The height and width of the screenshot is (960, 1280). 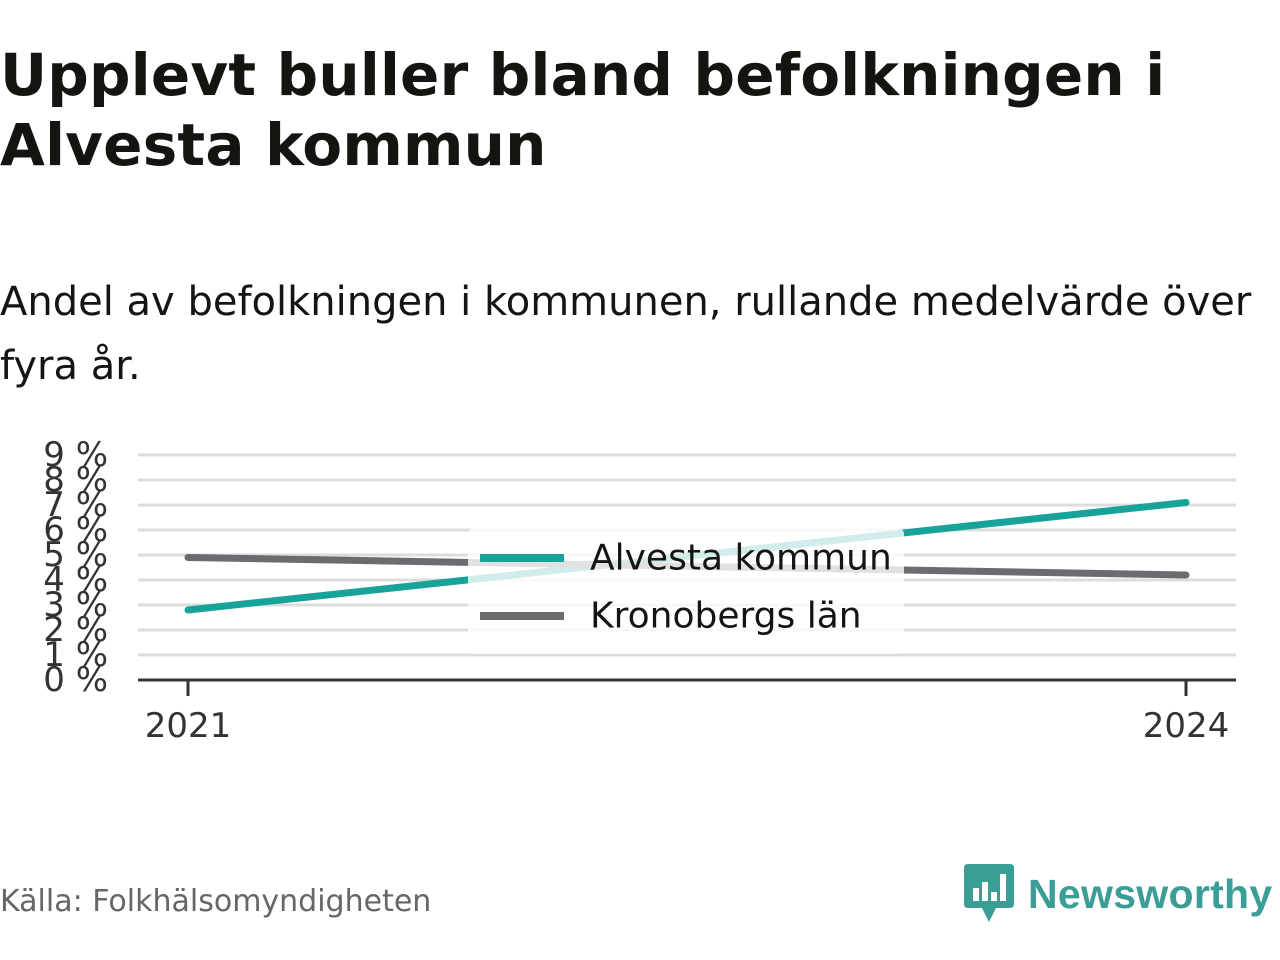 I want to click on y-tick-label: 2 %, so click(x=75, y=630).